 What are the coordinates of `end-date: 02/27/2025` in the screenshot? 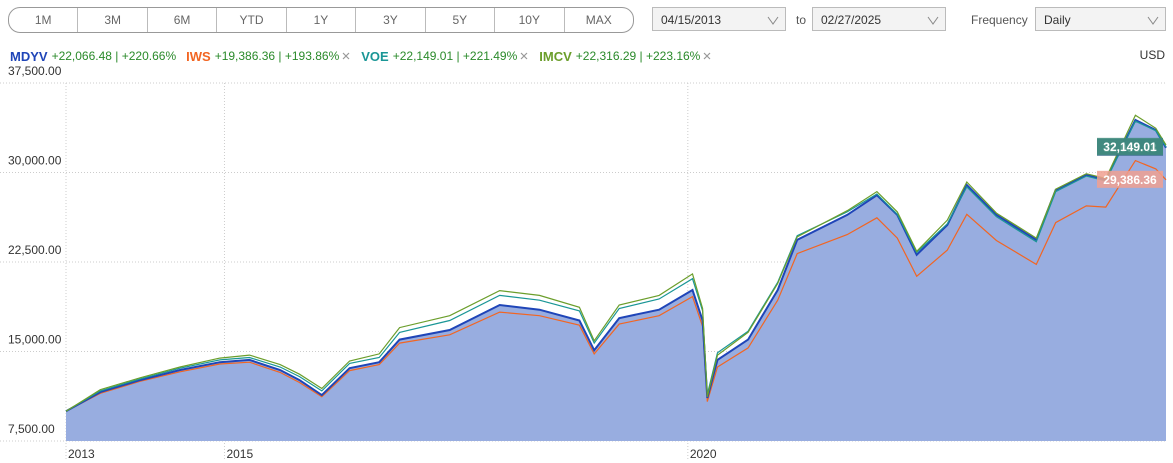 It's located at (851, 20).